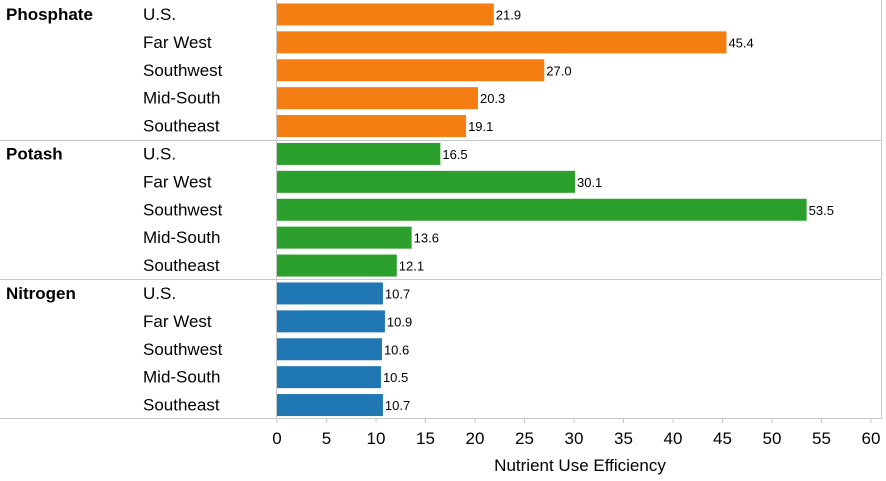 This screenshot has width=886, height=481. What do you see at coordinates (722, 438) in the screenshot?
I see `x-tick-label: 45` at bounding box center [722, 438].